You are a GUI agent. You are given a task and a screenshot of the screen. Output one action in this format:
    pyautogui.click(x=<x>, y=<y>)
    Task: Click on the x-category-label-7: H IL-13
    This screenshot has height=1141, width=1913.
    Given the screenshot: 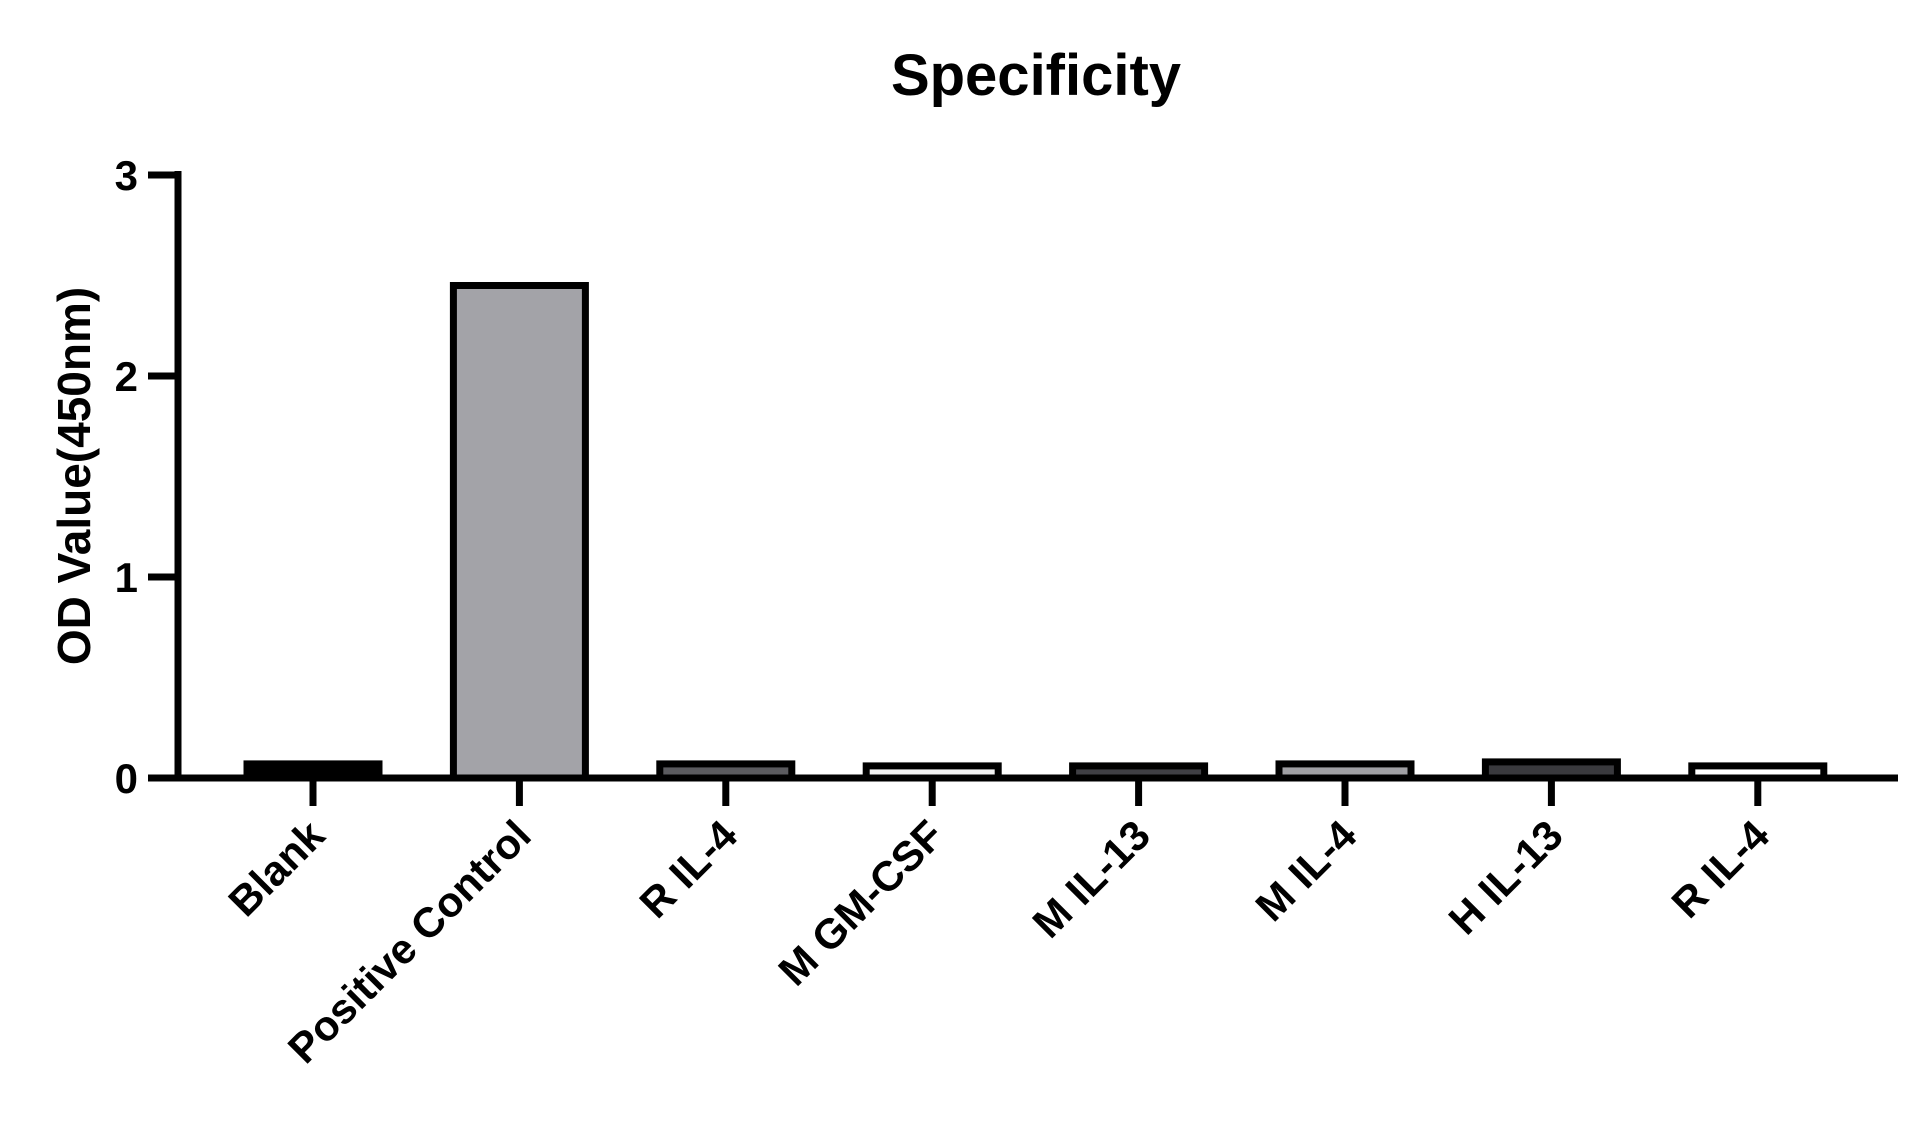 What is the action you would take?
    pyautogui.click(x=1506, y=877)
    